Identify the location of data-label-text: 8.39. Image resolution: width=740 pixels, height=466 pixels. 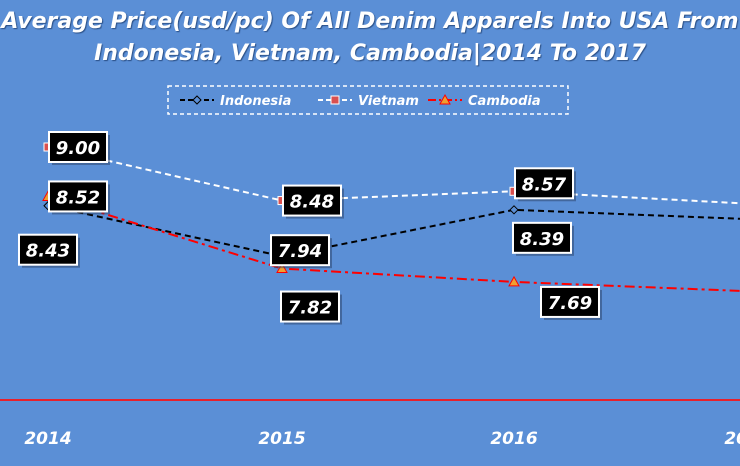
(542, 239).